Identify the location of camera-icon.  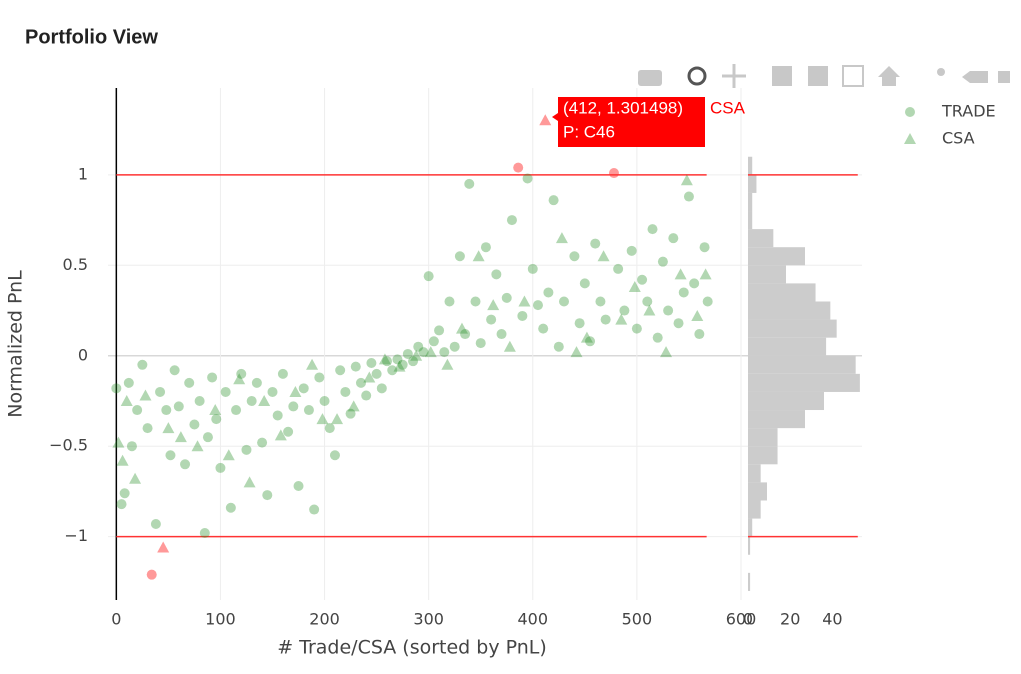
(650, 78).